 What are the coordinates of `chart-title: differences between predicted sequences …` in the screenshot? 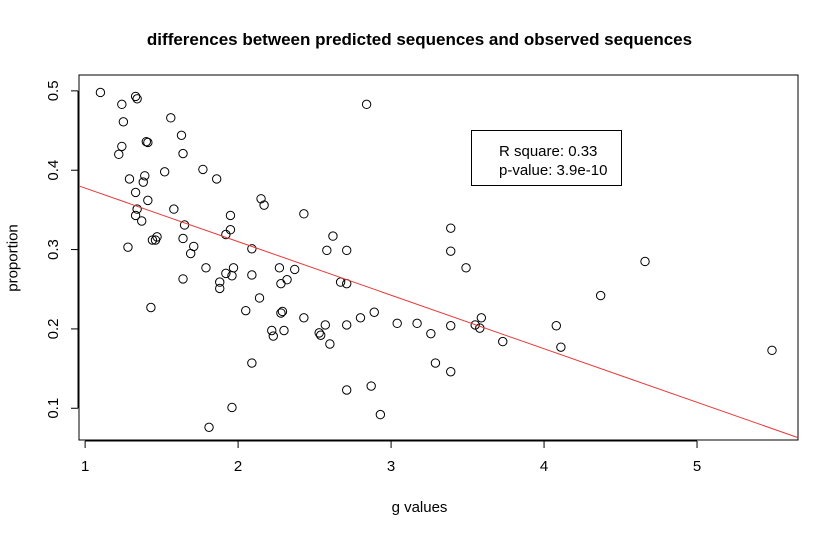 It's located at (419, 39).